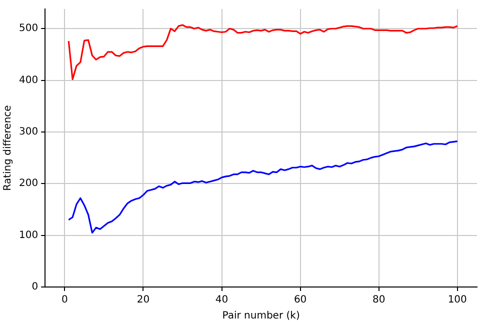 The height and width of the screenshot is (323, 485). I want to click on x-tick-label: 20, so click(143, 300).